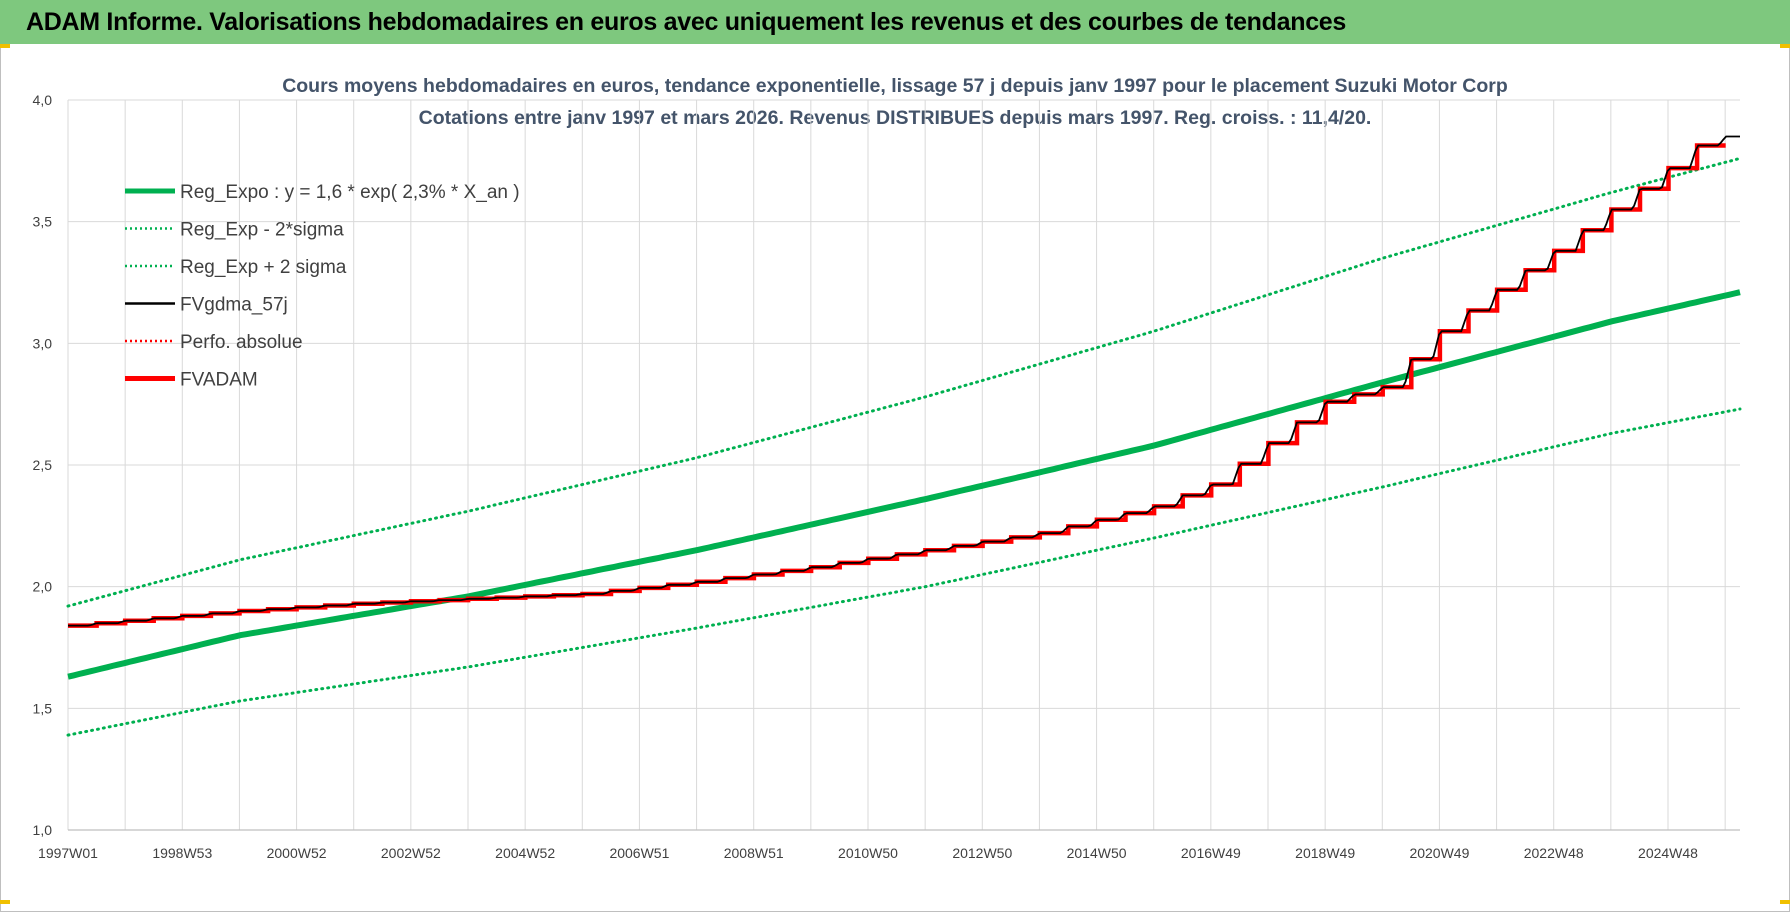 The width and height of the screenshot is (1790, 912). What do you see at coordinates (754, 853) in the screenshot?
I see `x-tick-label: 2008W51` at bounding box center [754, 853].